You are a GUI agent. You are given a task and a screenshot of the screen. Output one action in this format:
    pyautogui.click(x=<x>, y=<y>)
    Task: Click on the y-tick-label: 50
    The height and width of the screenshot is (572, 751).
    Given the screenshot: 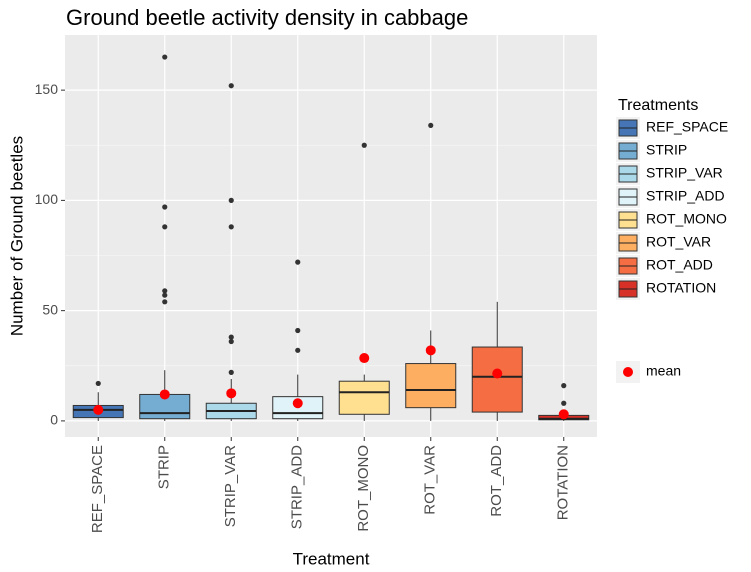 What is the action you would take?
    pyautogui.click(x=50, y=309)
    